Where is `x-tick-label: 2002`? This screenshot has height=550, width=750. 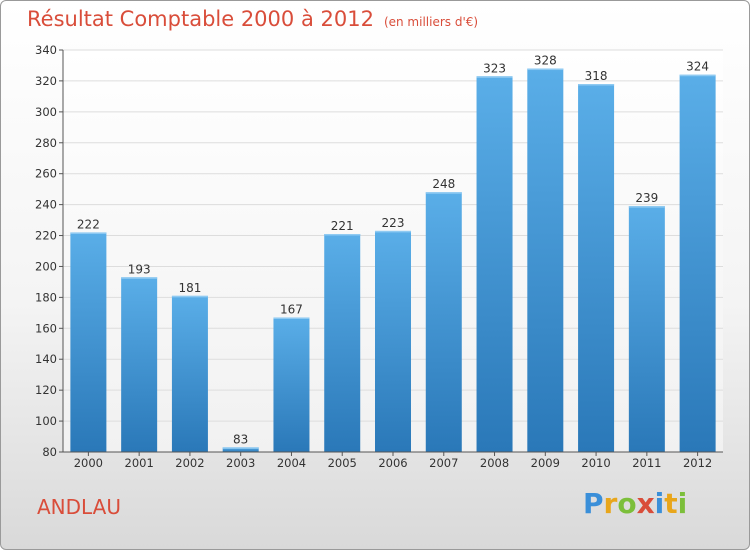 x-tick-label: 2002 is located at coordinates (189, 463).